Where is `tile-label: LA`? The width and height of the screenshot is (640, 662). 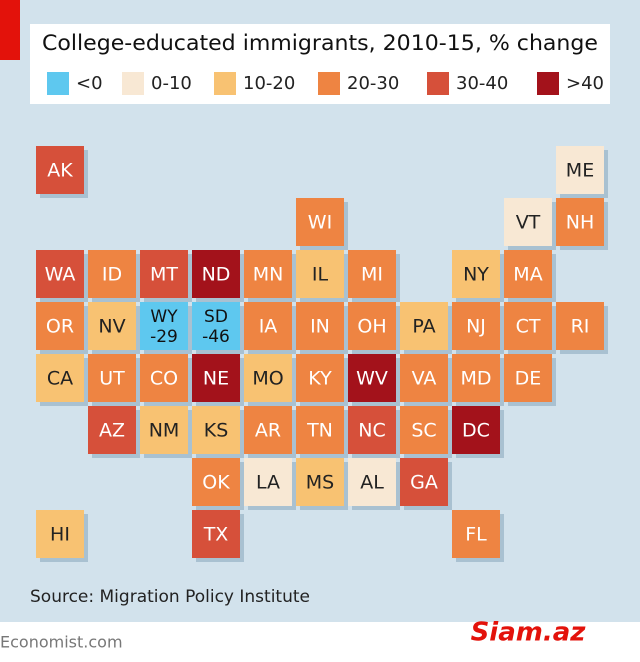
tile-label: LA is located at coordinates (268, 483).